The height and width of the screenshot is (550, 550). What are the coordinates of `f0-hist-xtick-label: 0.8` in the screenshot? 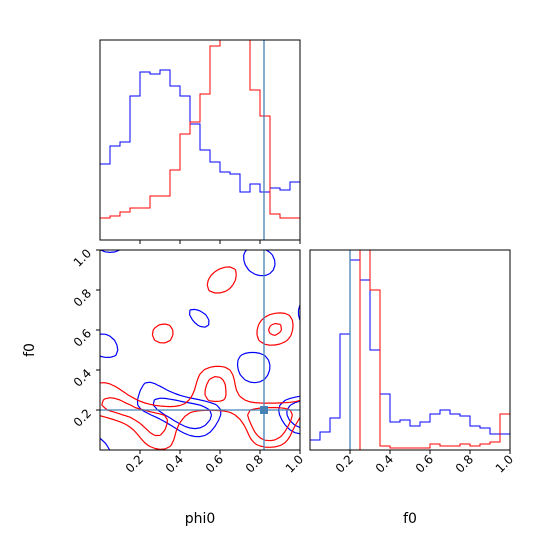 It's located at (464, 463).